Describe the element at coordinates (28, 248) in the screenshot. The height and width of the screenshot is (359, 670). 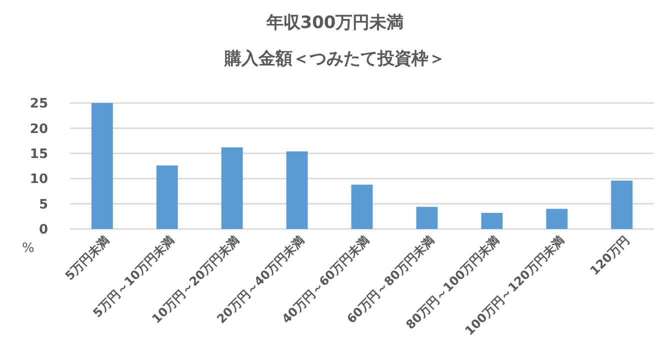
I see `y-axis-title: %` at that location.